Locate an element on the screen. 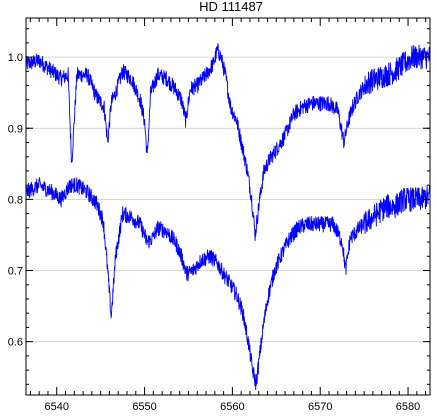  x-tick-label: 6550 is located at coordinates (144, 407).